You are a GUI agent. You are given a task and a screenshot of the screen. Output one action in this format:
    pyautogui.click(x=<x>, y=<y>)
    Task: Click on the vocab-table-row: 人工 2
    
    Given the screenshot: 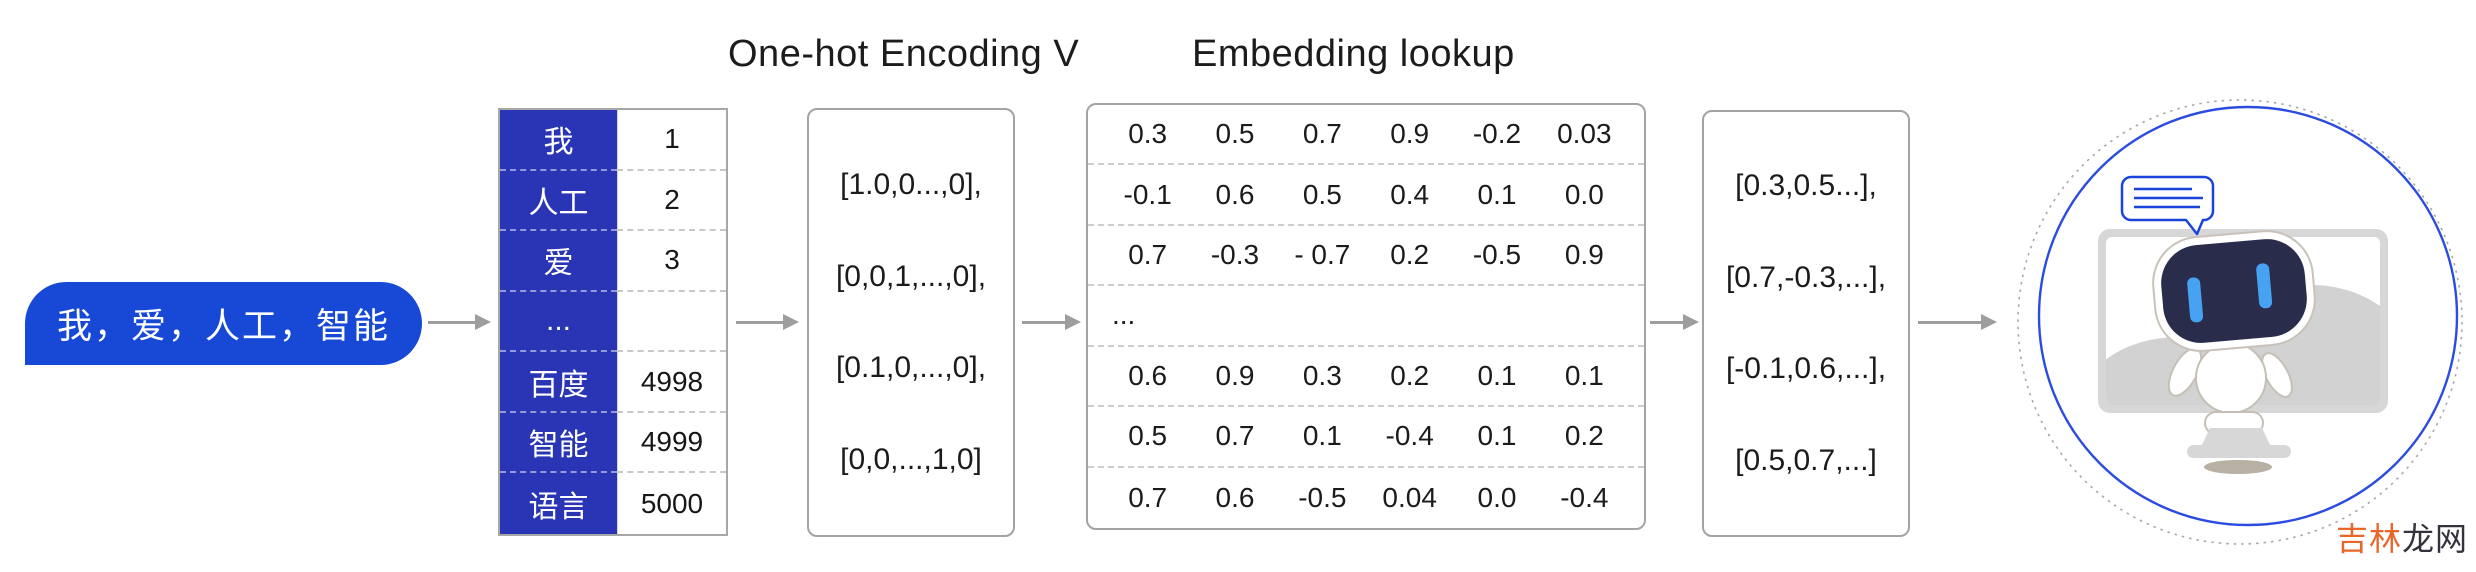 What is the action you would take?
    pyautogui.click(x=613, y=201)
    